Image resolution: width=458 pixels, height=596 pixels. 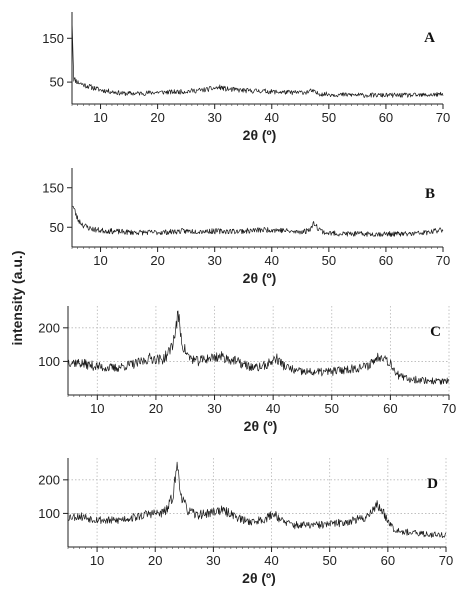 I want to click on panel-letter: D, so click(x=432, y=484).